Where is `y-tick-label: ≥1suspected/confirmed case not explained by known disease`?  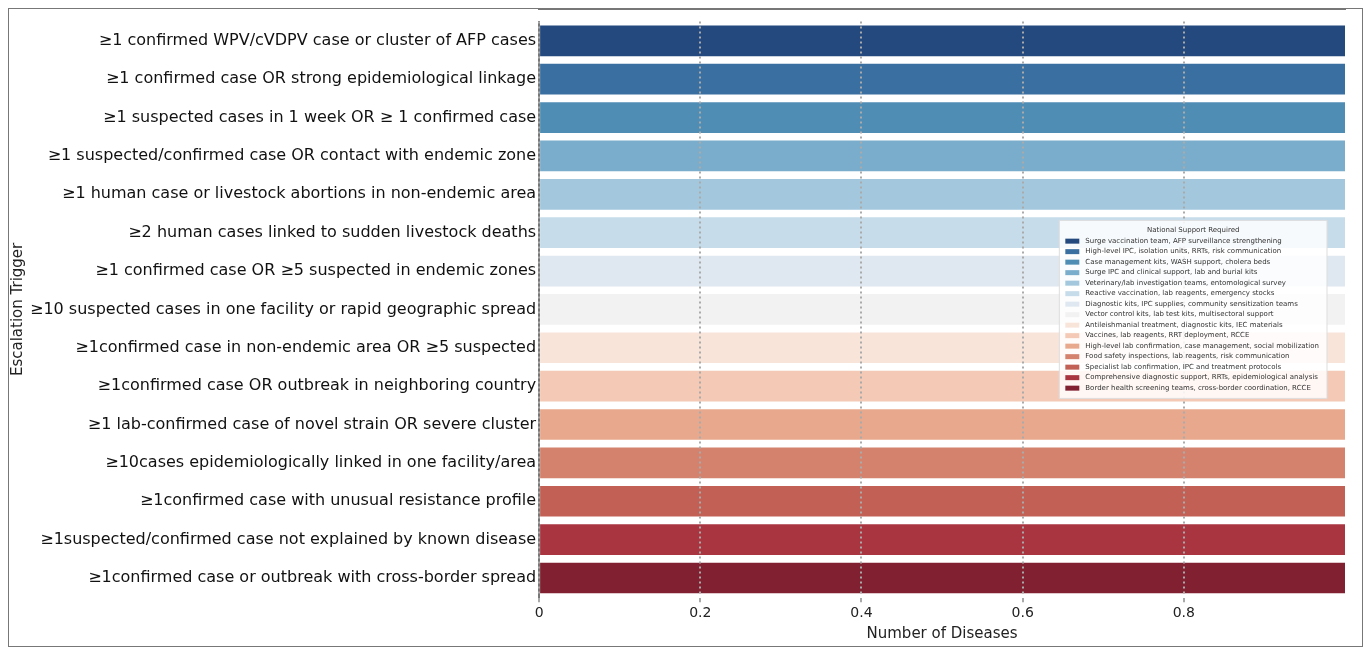 y-tick-label: ≥1suspected/confirmed case not explained by known disease is located at coordinates (288, 538).